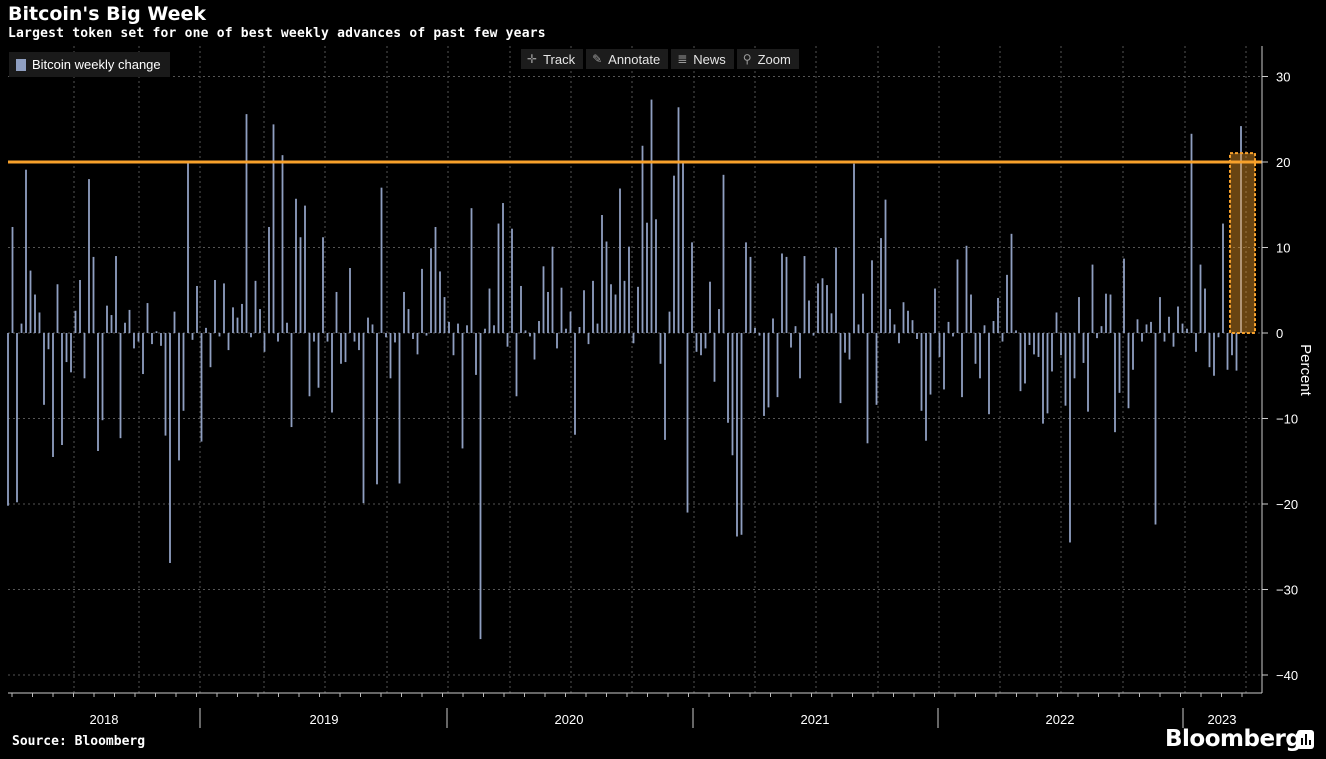 The width and height of the screenshot is (1326, 759). I want to click on x-year-label: 2021, so click(815, 719).